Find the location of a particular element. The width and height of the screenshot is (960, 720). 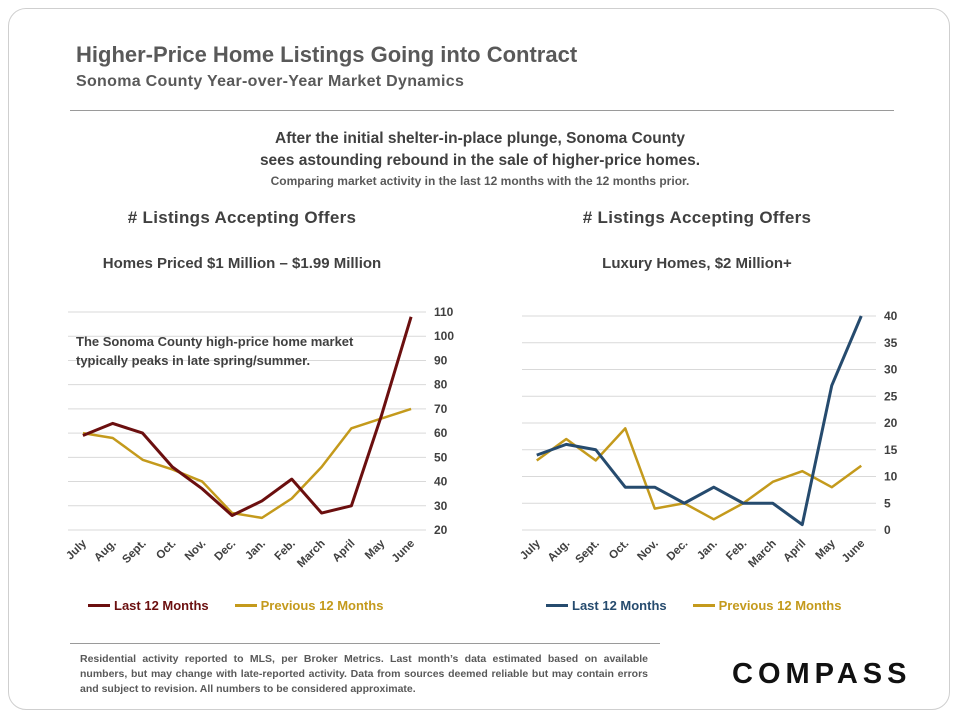

x-tick-label: Dec. is located at coordinates (678, 551).